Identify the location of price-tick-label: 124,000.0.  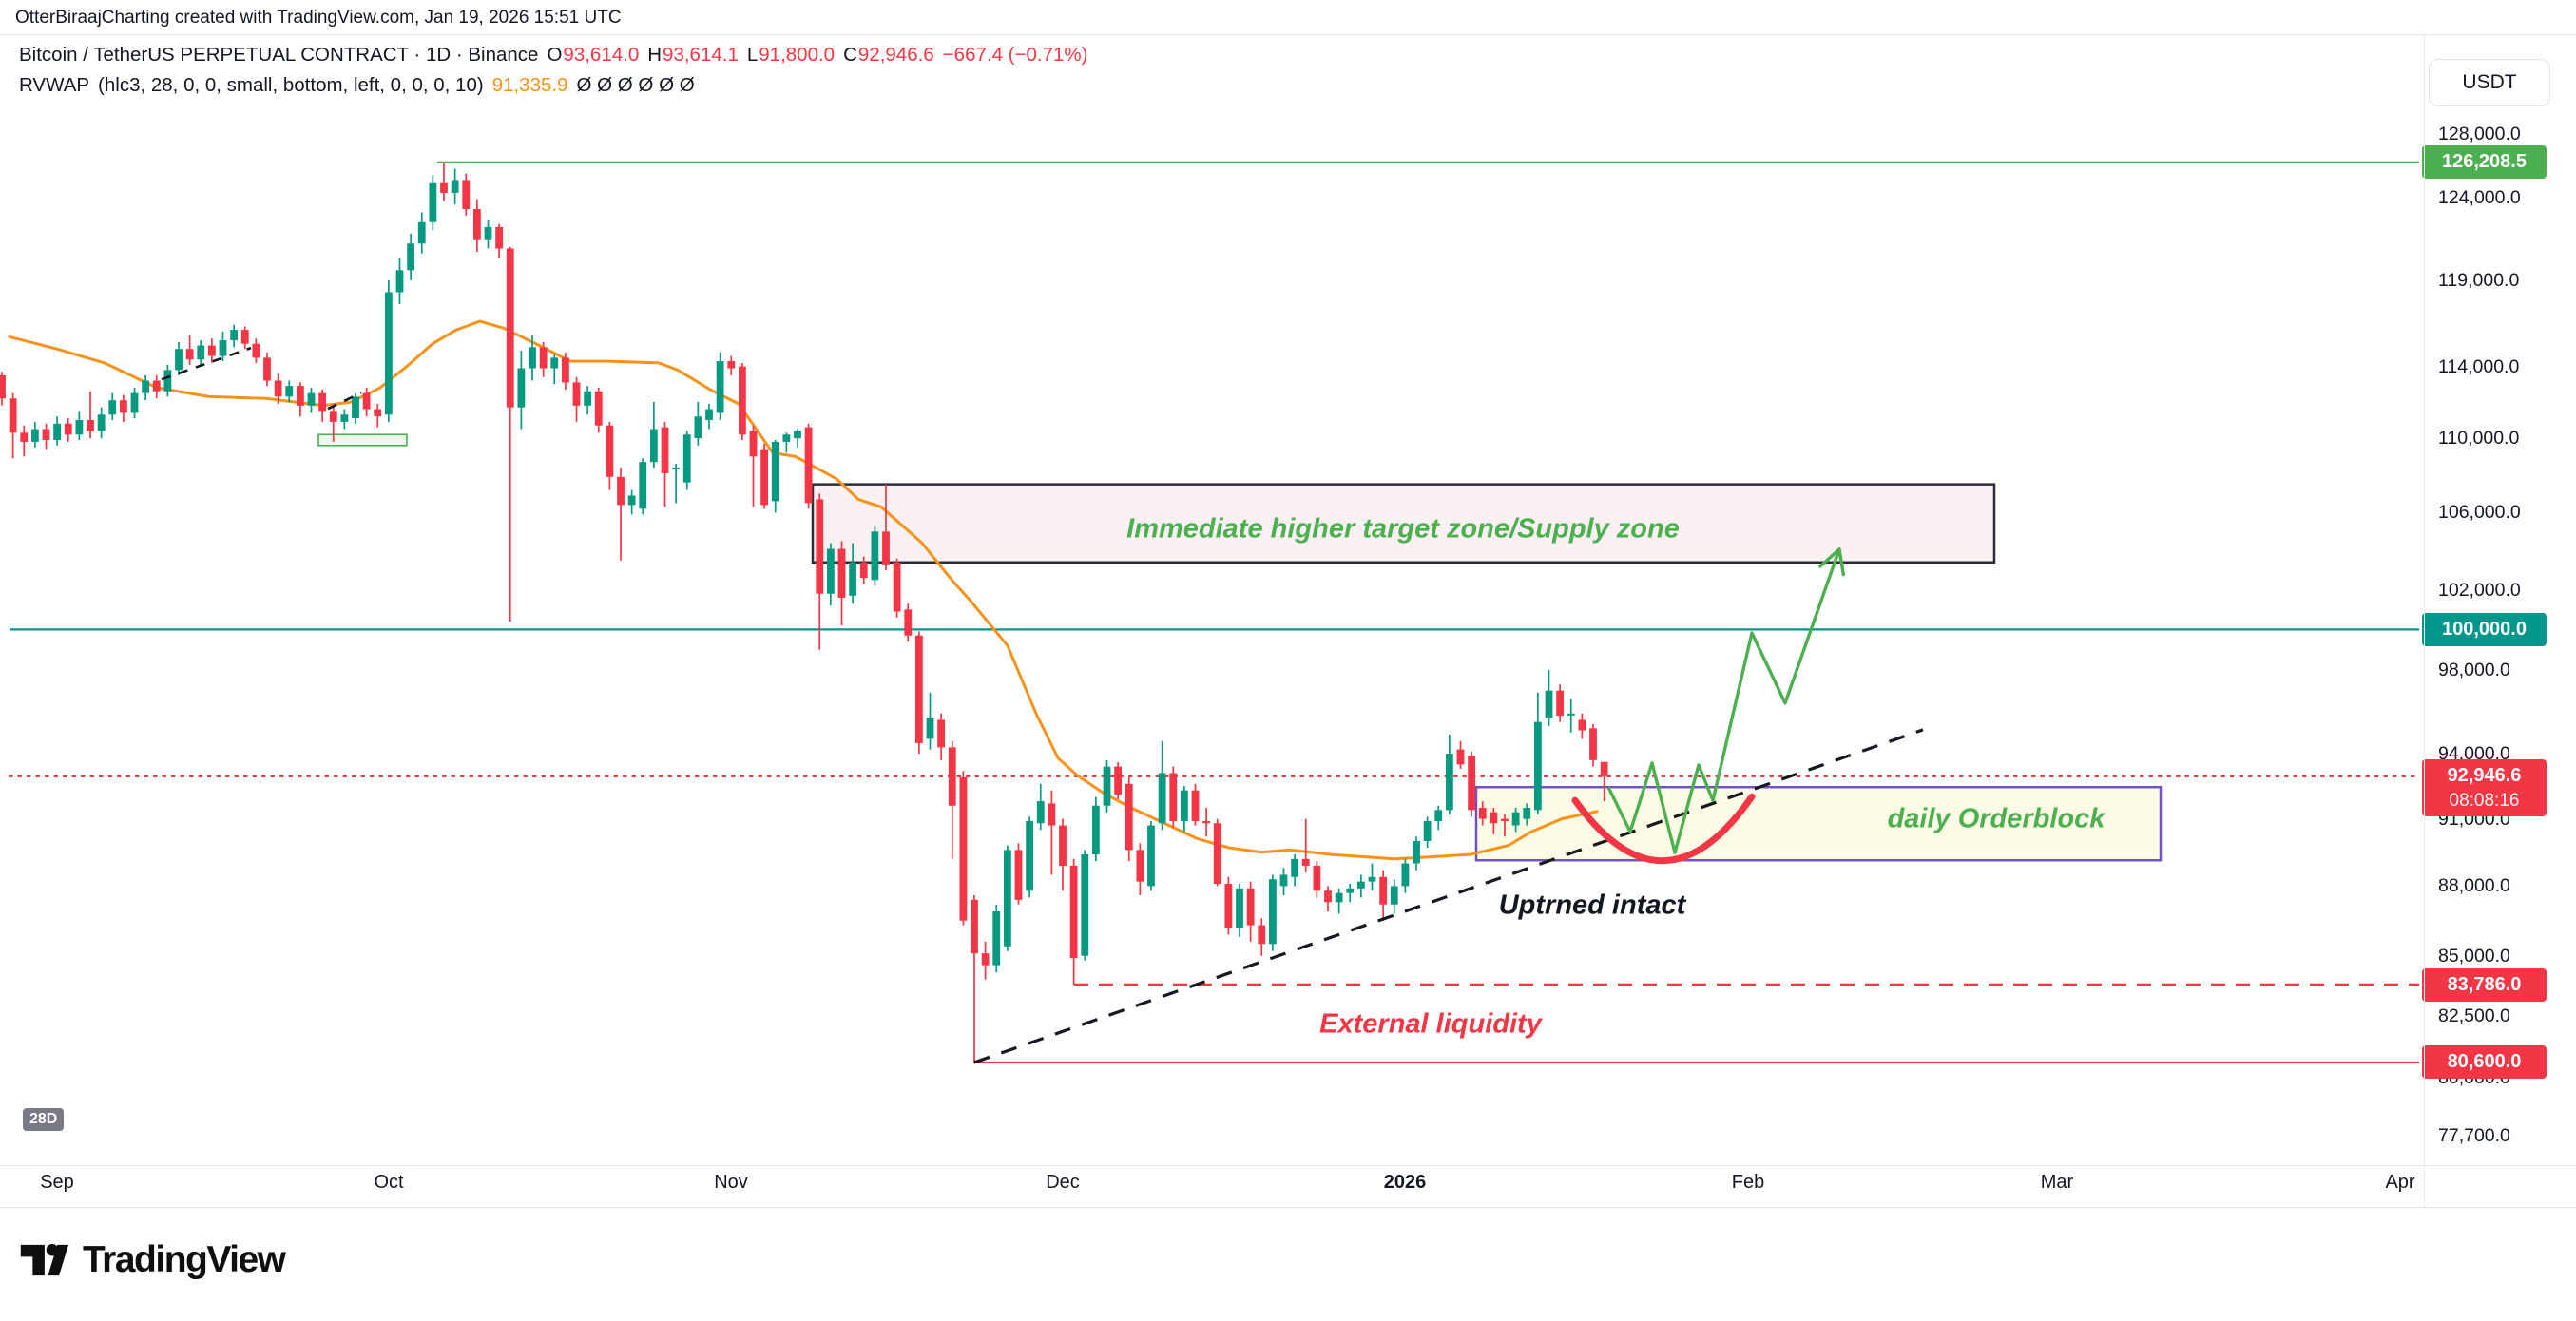
(2479, 197).